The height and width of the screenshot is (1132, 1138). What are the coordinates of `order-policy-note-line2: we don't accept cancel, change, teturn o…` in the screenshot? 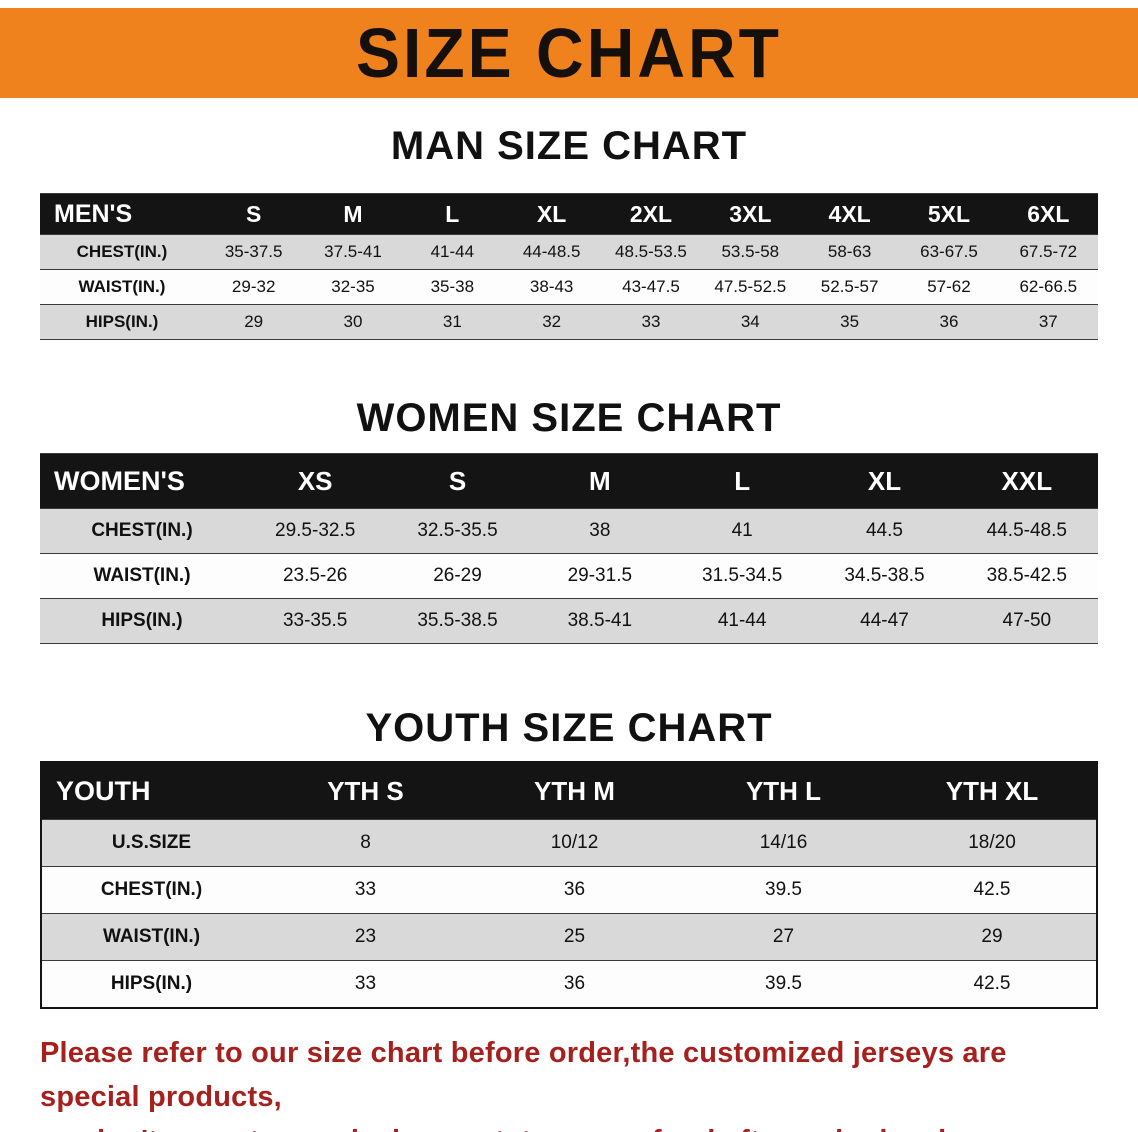 It's located at (569, 1125).